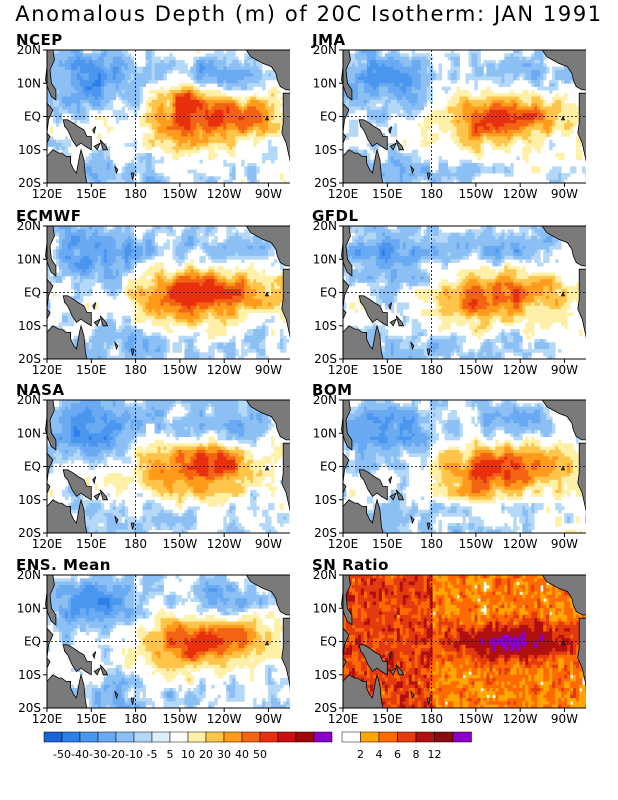 This screenshot has width=618, height=800. Describe the element at coordinates (167, 116) in the screenshot. I see `land-mask` at that location.